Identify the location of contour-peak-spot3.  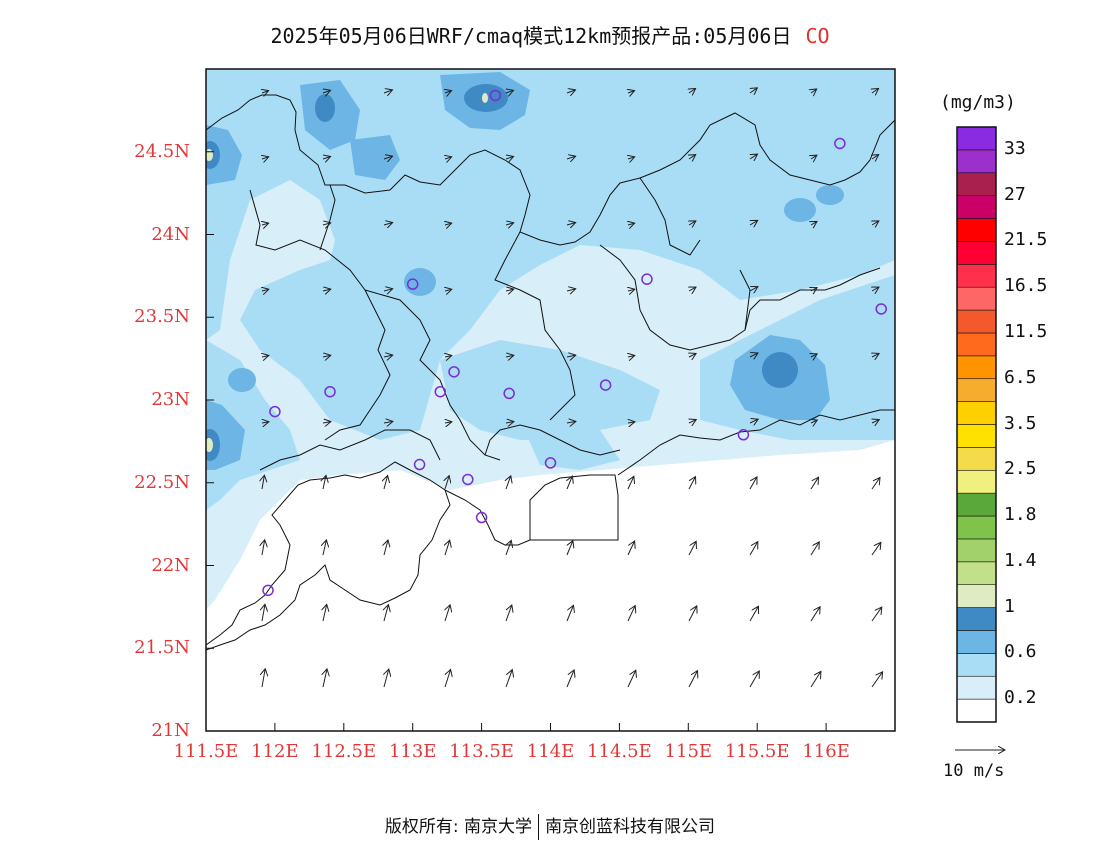
(485, 98).